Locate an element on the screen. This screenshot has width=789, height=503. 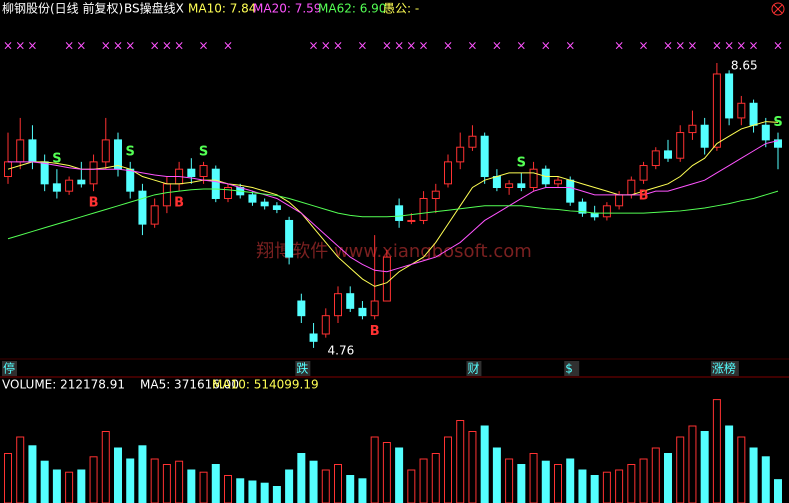
volume-ma10: MA10: 514099.19 is located at coordinates (265, 385).